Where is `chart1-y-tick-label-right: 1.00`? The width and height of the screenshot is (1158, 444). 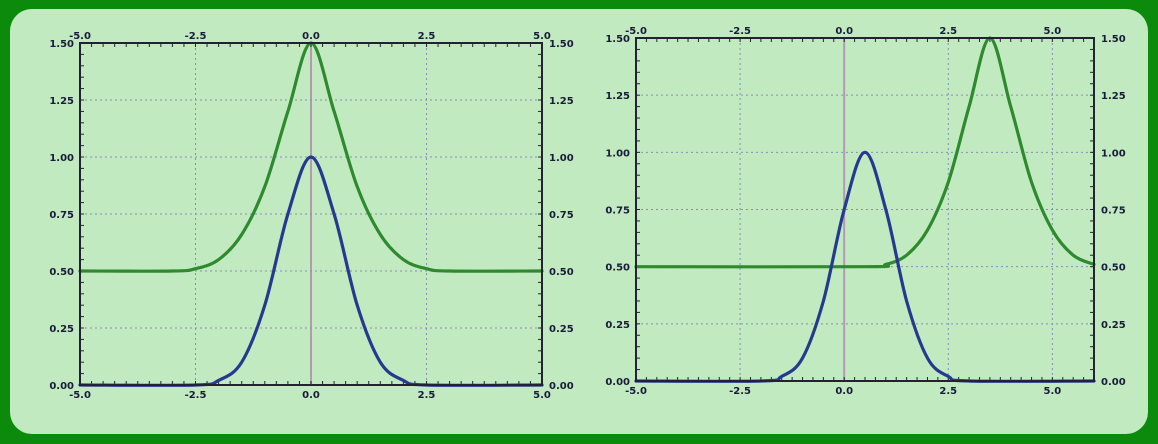
chart1-y-tick-label-right: 1.00 is located at coordinates (561, 158).